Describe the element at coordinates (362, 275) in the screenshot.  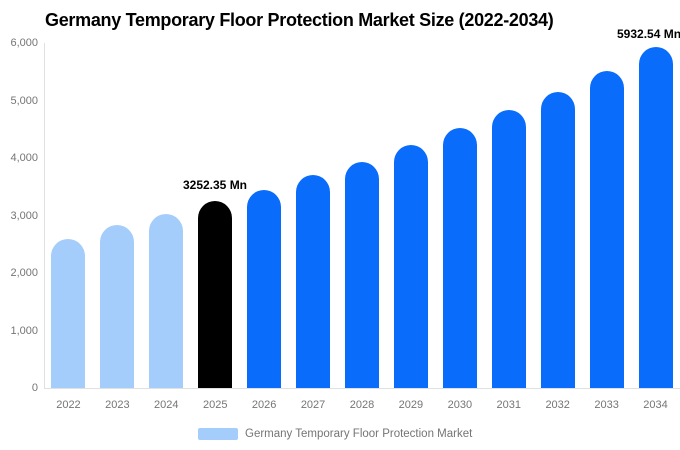
I see `bar-2028` at that location.